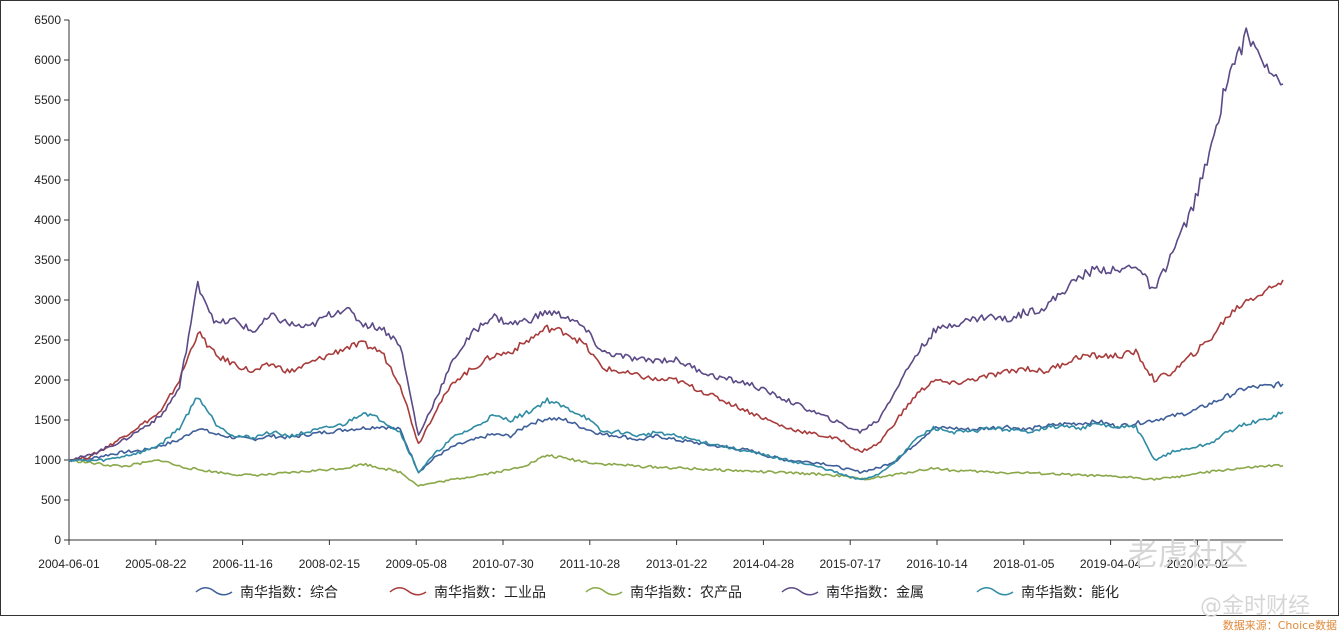 Image resolution: width=1341 pixels, height=633 pixels. What do you see at coordinates (47, 460) in the screenshot?
I see `y-tick-label: 1000` at bounding box center [47, 460].